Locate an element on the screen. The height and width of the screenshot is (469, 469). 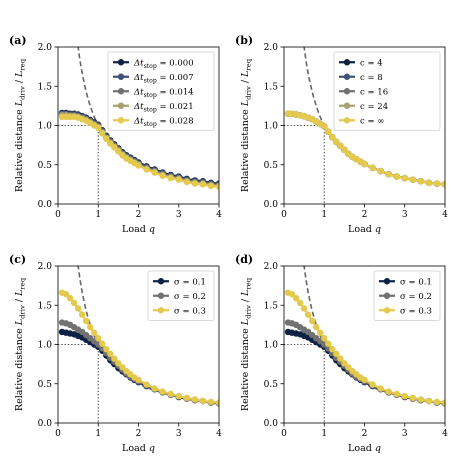
legend: σ = 0.1 σ = 0.2 σ = 0.3 is located at coordinates (407, 295).